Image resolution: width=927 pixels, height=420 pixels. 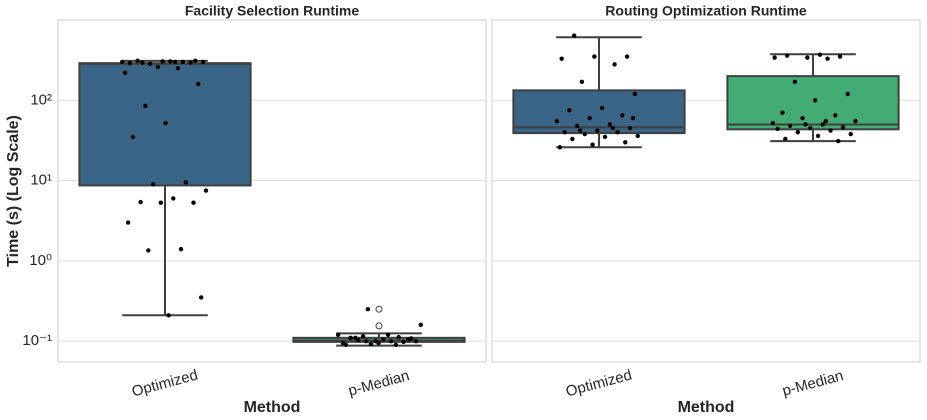 What do you see at coordinates (37, 340) in the screenshot?
I see `y-tick-label: 10⁻¹` at bounding box center [37, 340].